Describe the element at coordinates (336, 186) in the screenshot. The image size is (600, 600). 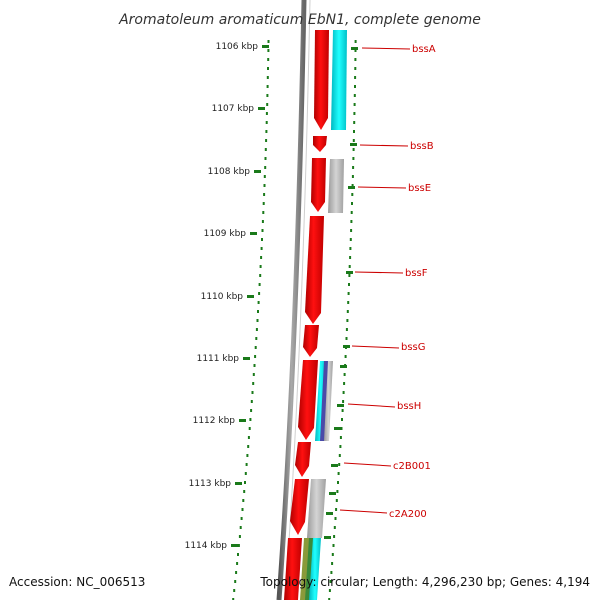
I see `cds-block-gray` at that location.